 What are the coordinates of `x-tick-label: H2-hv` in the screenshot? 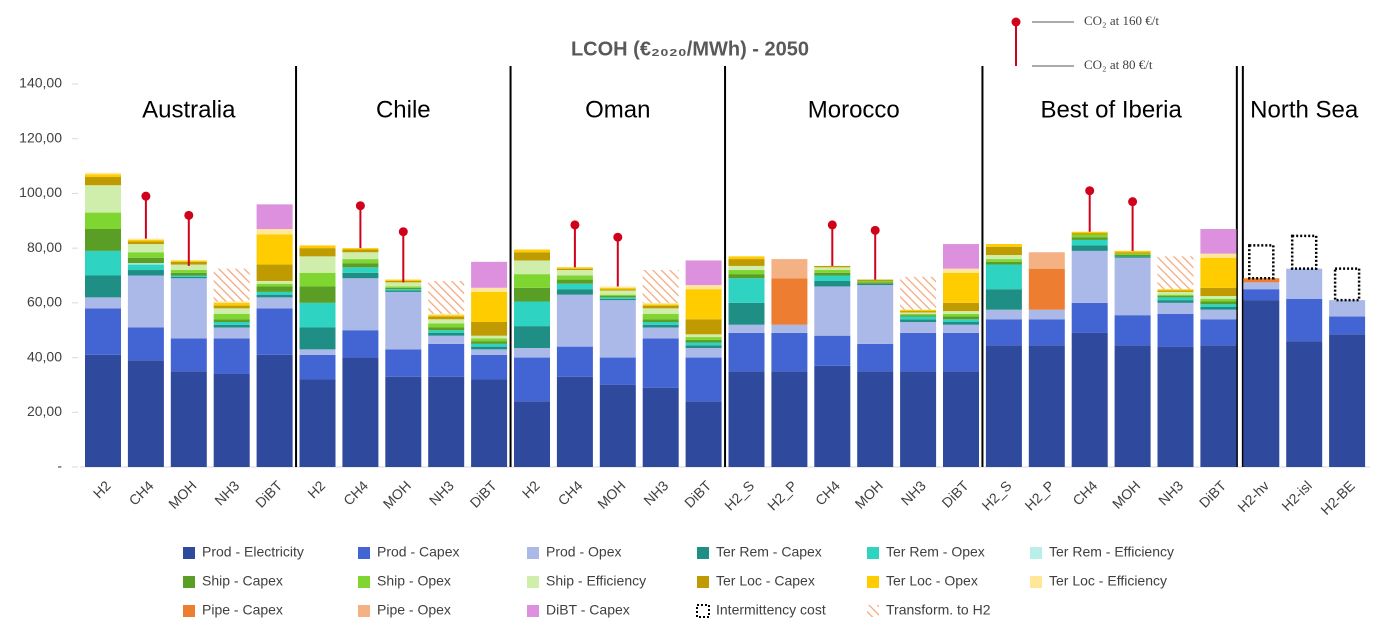 It's located at (1253, 496).